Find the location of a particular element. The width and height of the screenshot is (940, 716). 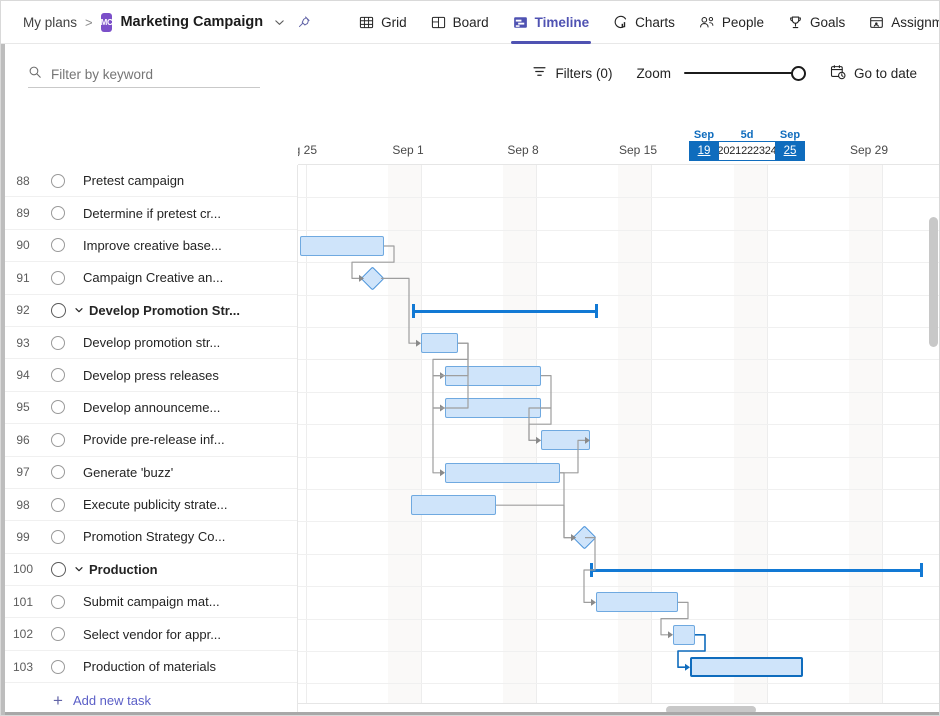

zoom-slider-rail is located at coordinates (740, 73).